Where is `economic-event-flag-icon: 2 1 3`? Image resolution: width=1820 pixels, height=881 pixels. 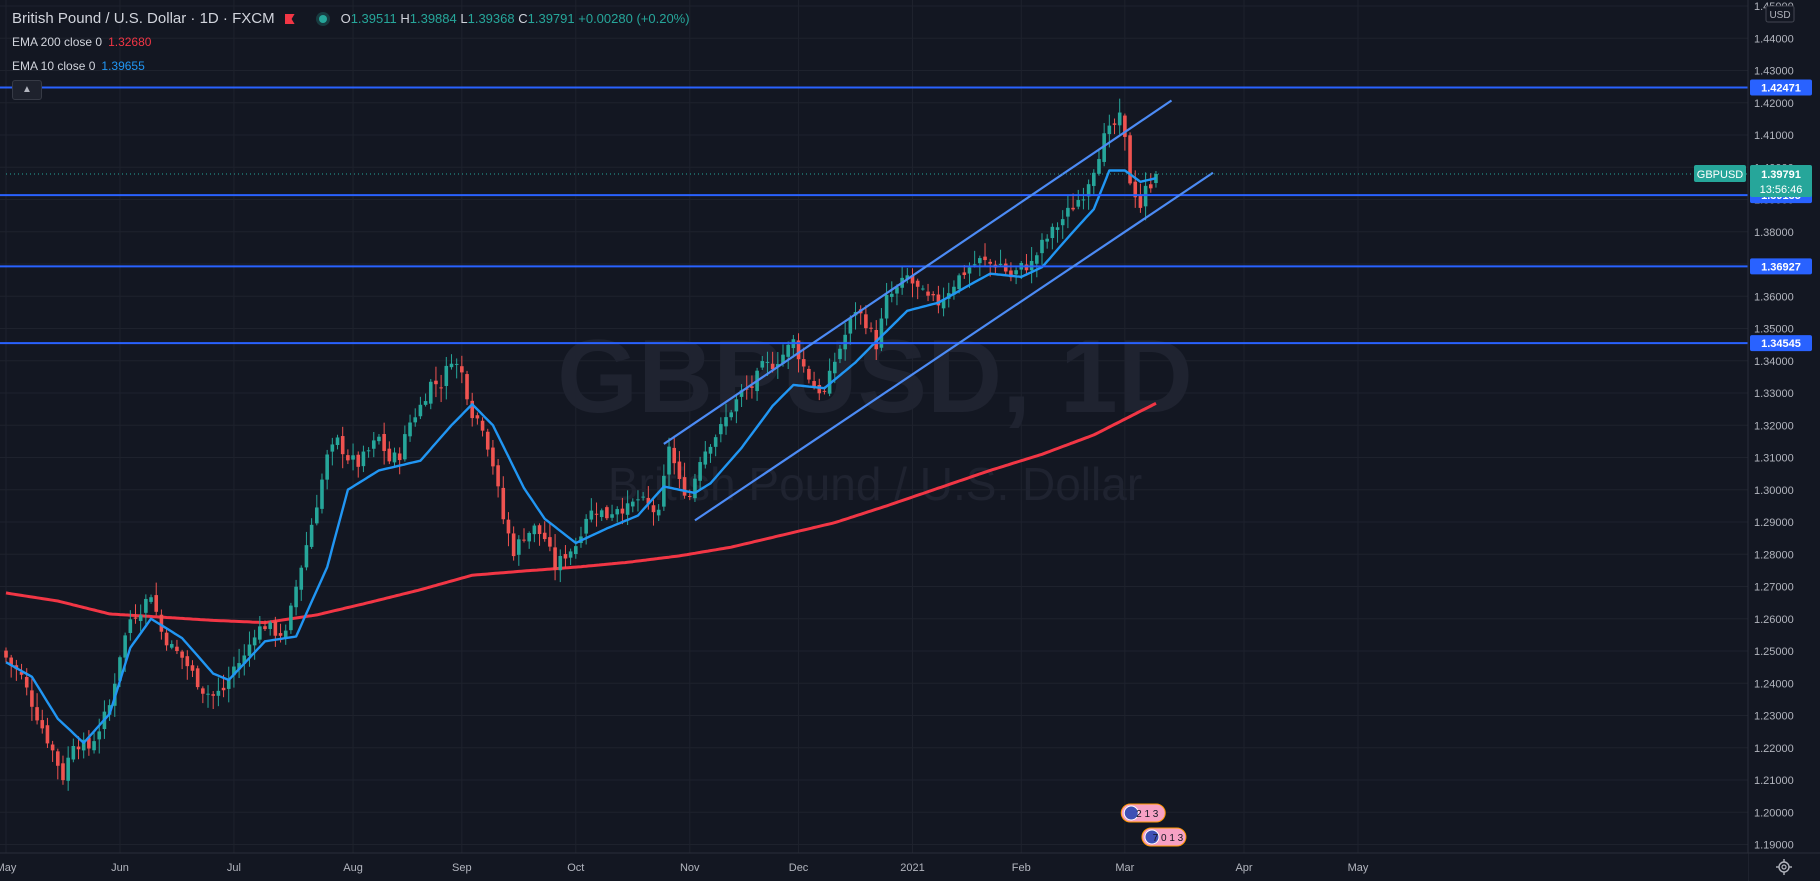
economic-event-flag-icon: 2 1 3 is located at coordinates (1143, 813).